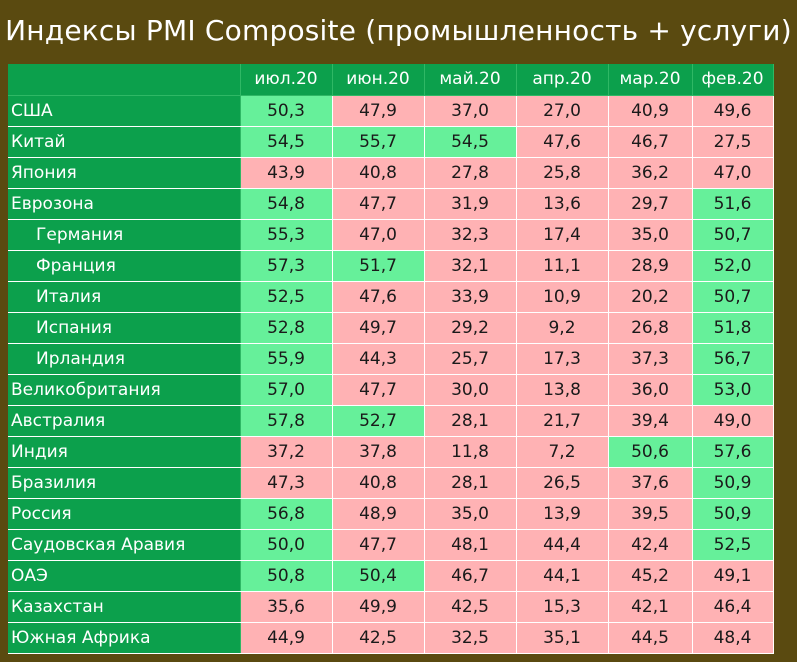 This screenshot has height=662, width=797. What do you see at coordinates (470, 359) in the screenshot?
I see `pmi-value-cell: 25,7` at bounding box center [470, 359].